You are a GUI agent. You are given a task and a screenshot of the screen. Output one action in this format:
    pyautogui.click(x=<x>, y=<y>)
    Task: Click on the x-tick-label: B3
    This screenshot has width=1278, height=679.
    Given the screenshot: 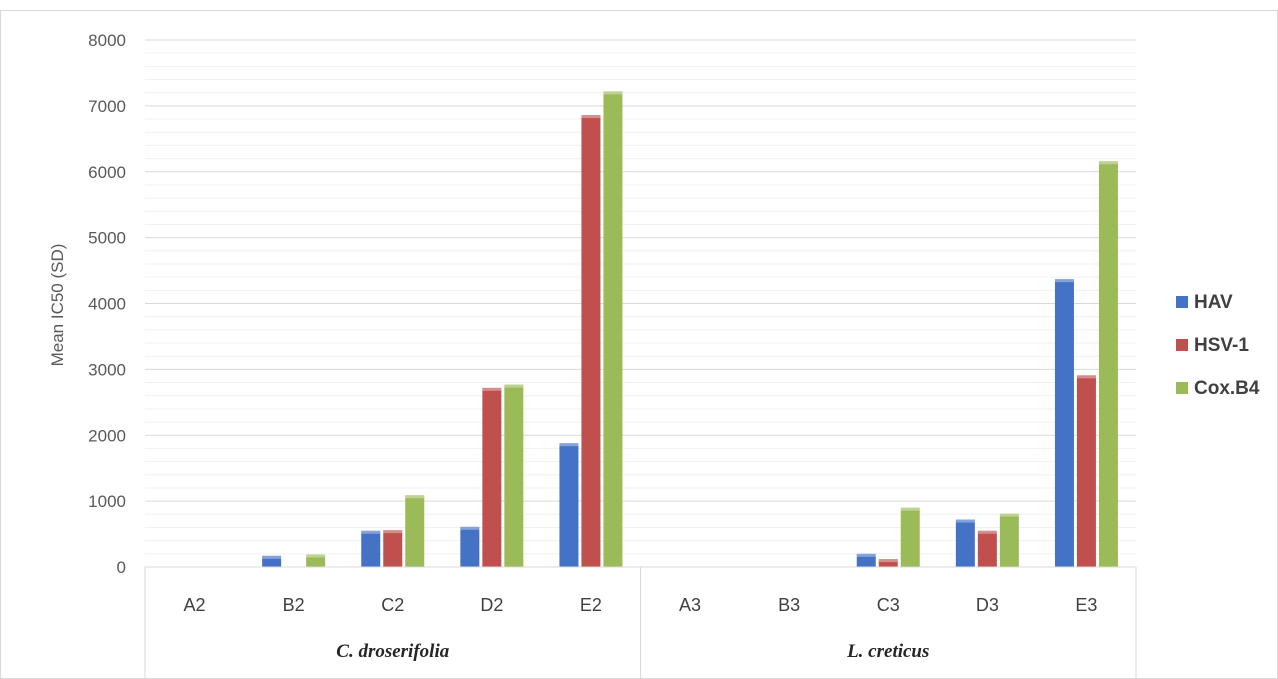 What is the action you would take?
    pyautogui.click(x=789, y=605)
    